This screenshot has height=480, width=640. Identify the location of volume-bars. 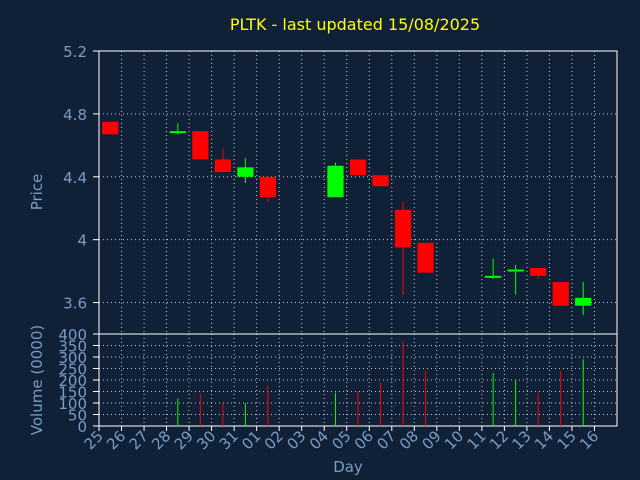
(380, 383).